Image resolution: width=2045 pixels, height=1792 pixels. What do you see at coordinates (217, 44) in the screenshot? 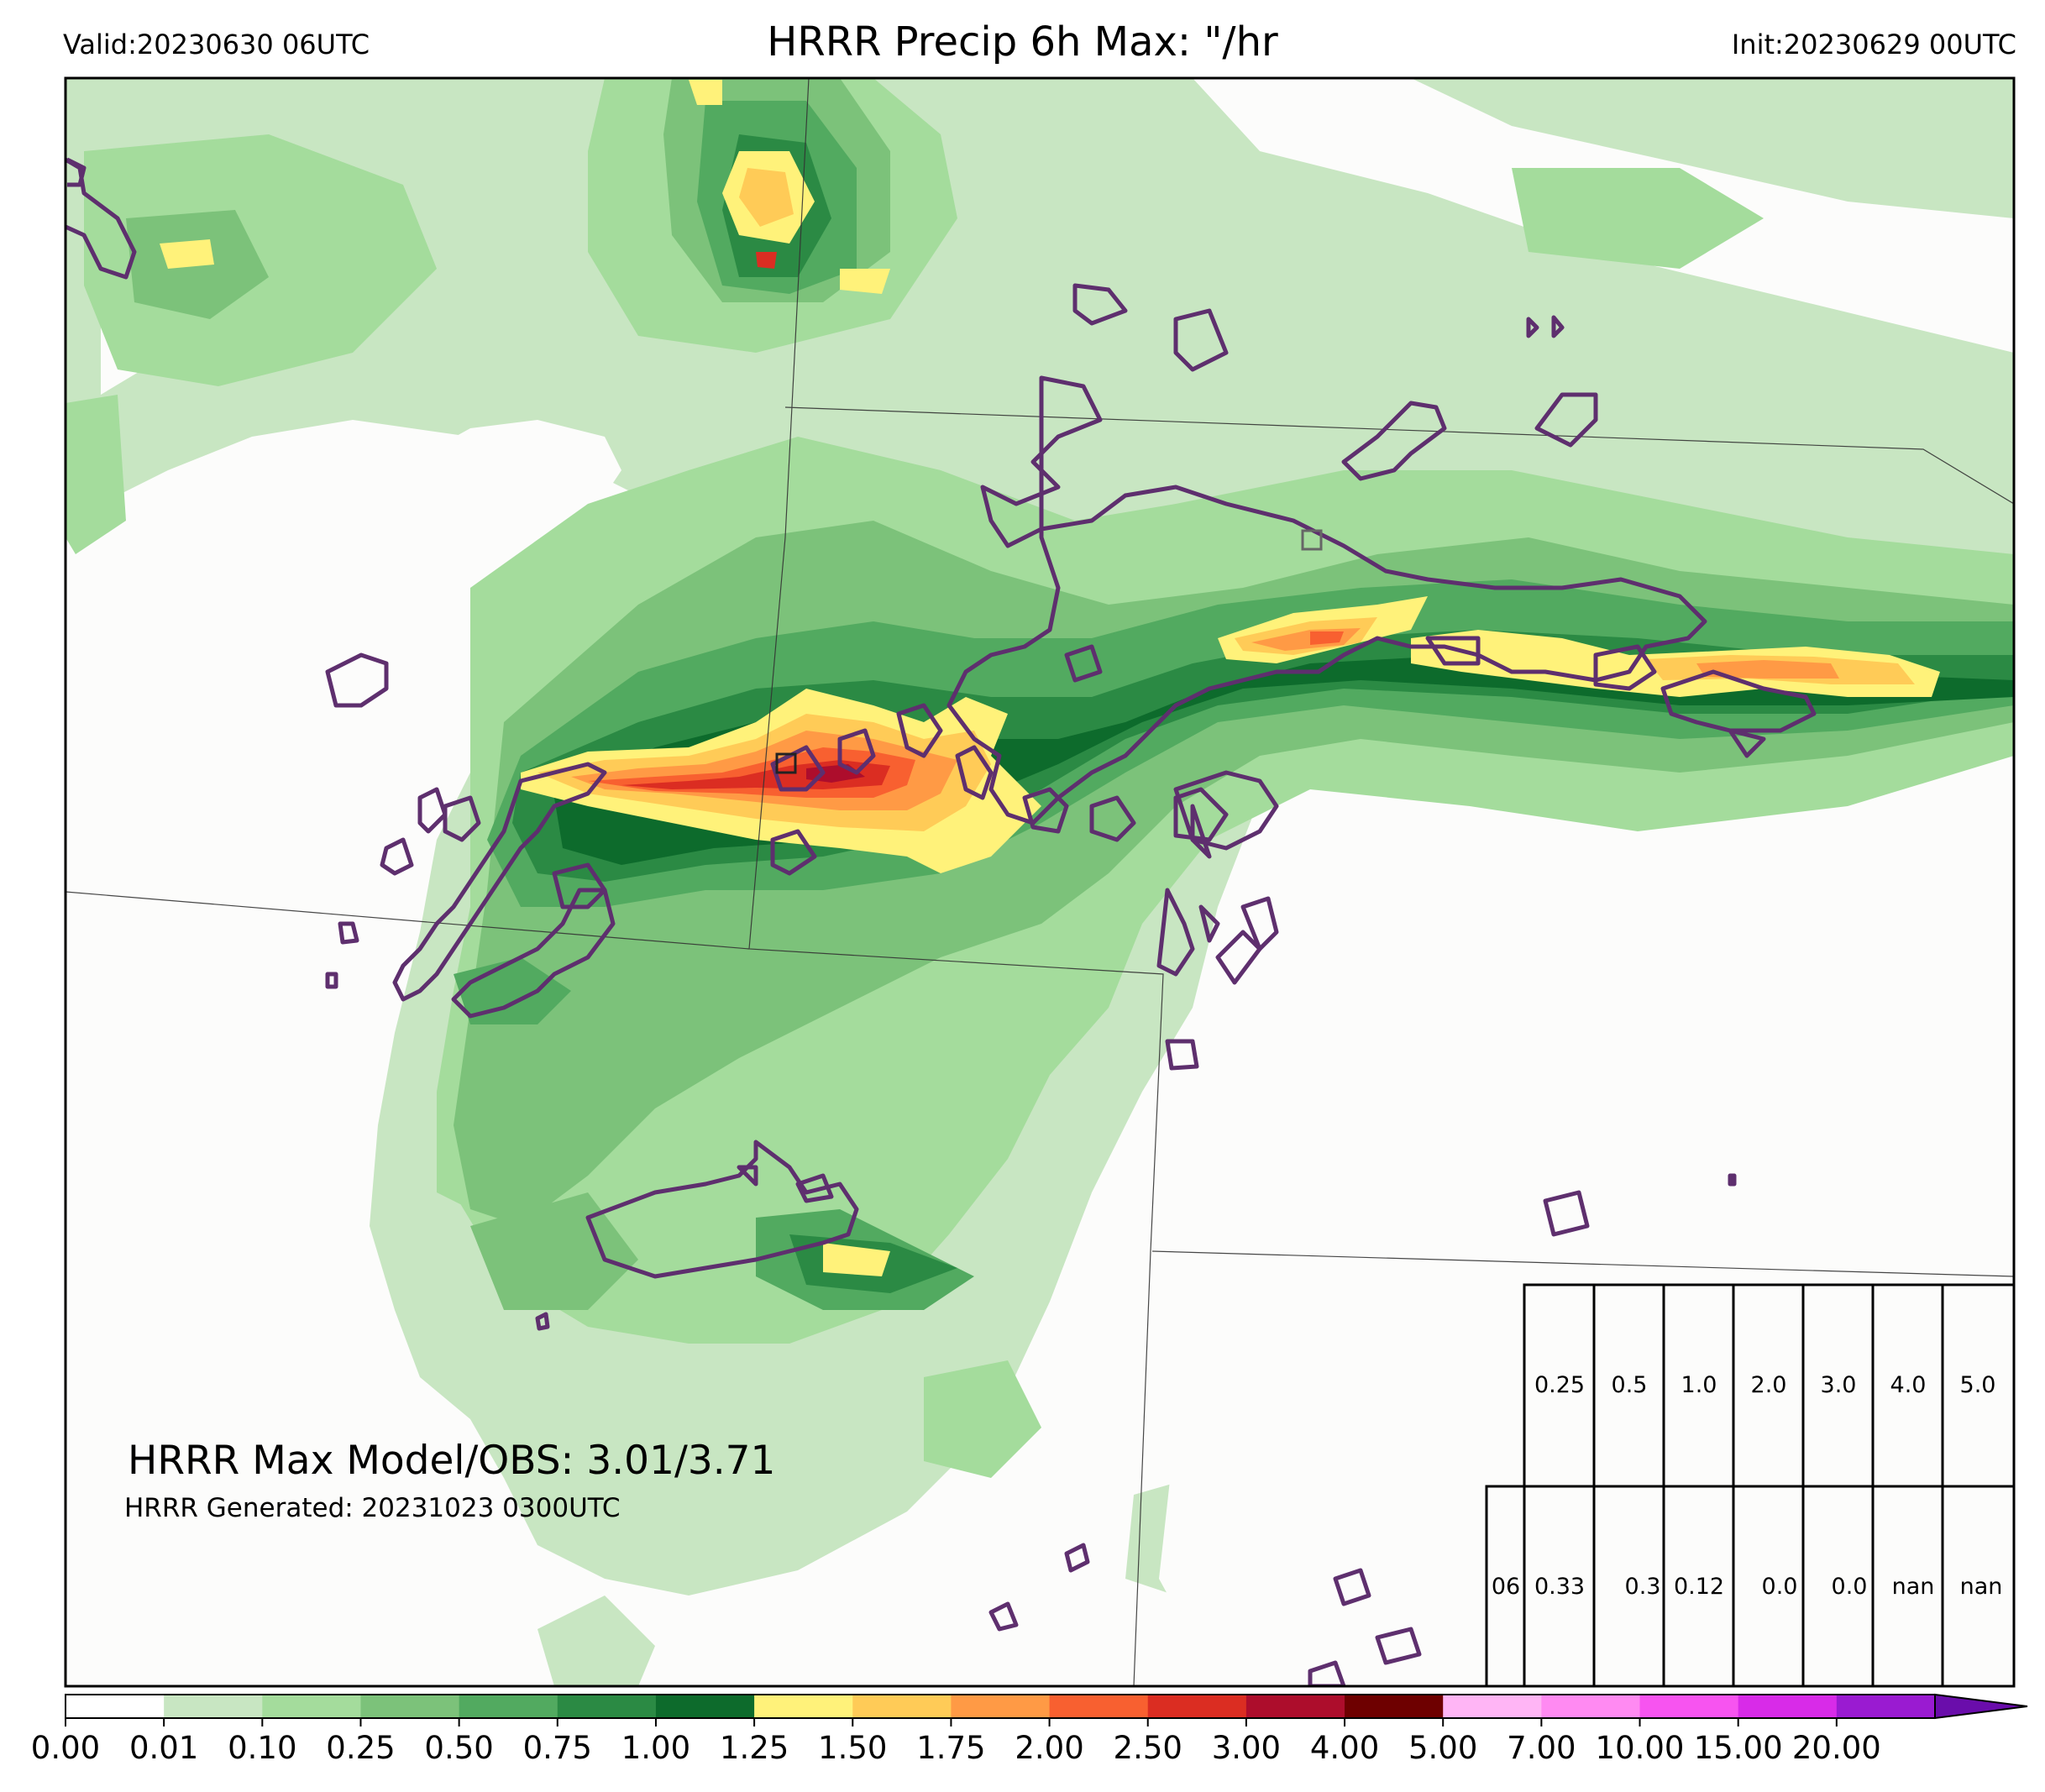
I see `valid-time-label: Valid:20230630 06UTC` at bounding box center [217, 44].